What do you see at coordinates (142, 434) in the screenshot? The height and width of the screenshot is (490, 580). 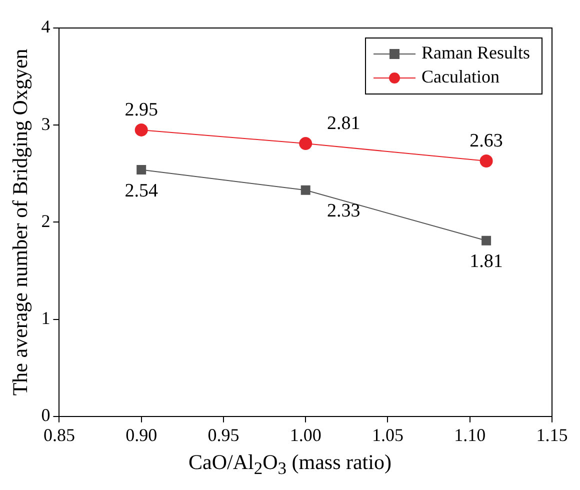 I see `x-tick-label: 0.90` at bounding box center [142, 434].